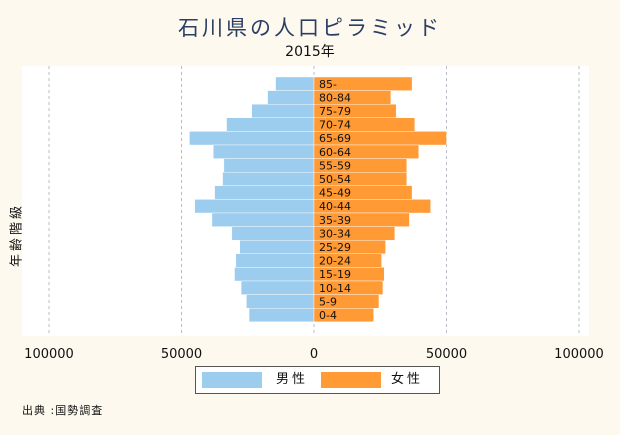 Image resolution: width=620 pixels, height=435 pixels. What do you see at coordinates (407, 379) in the screenshot?
I see `legend-label-female: 女性` at bounding box center [407, 379].